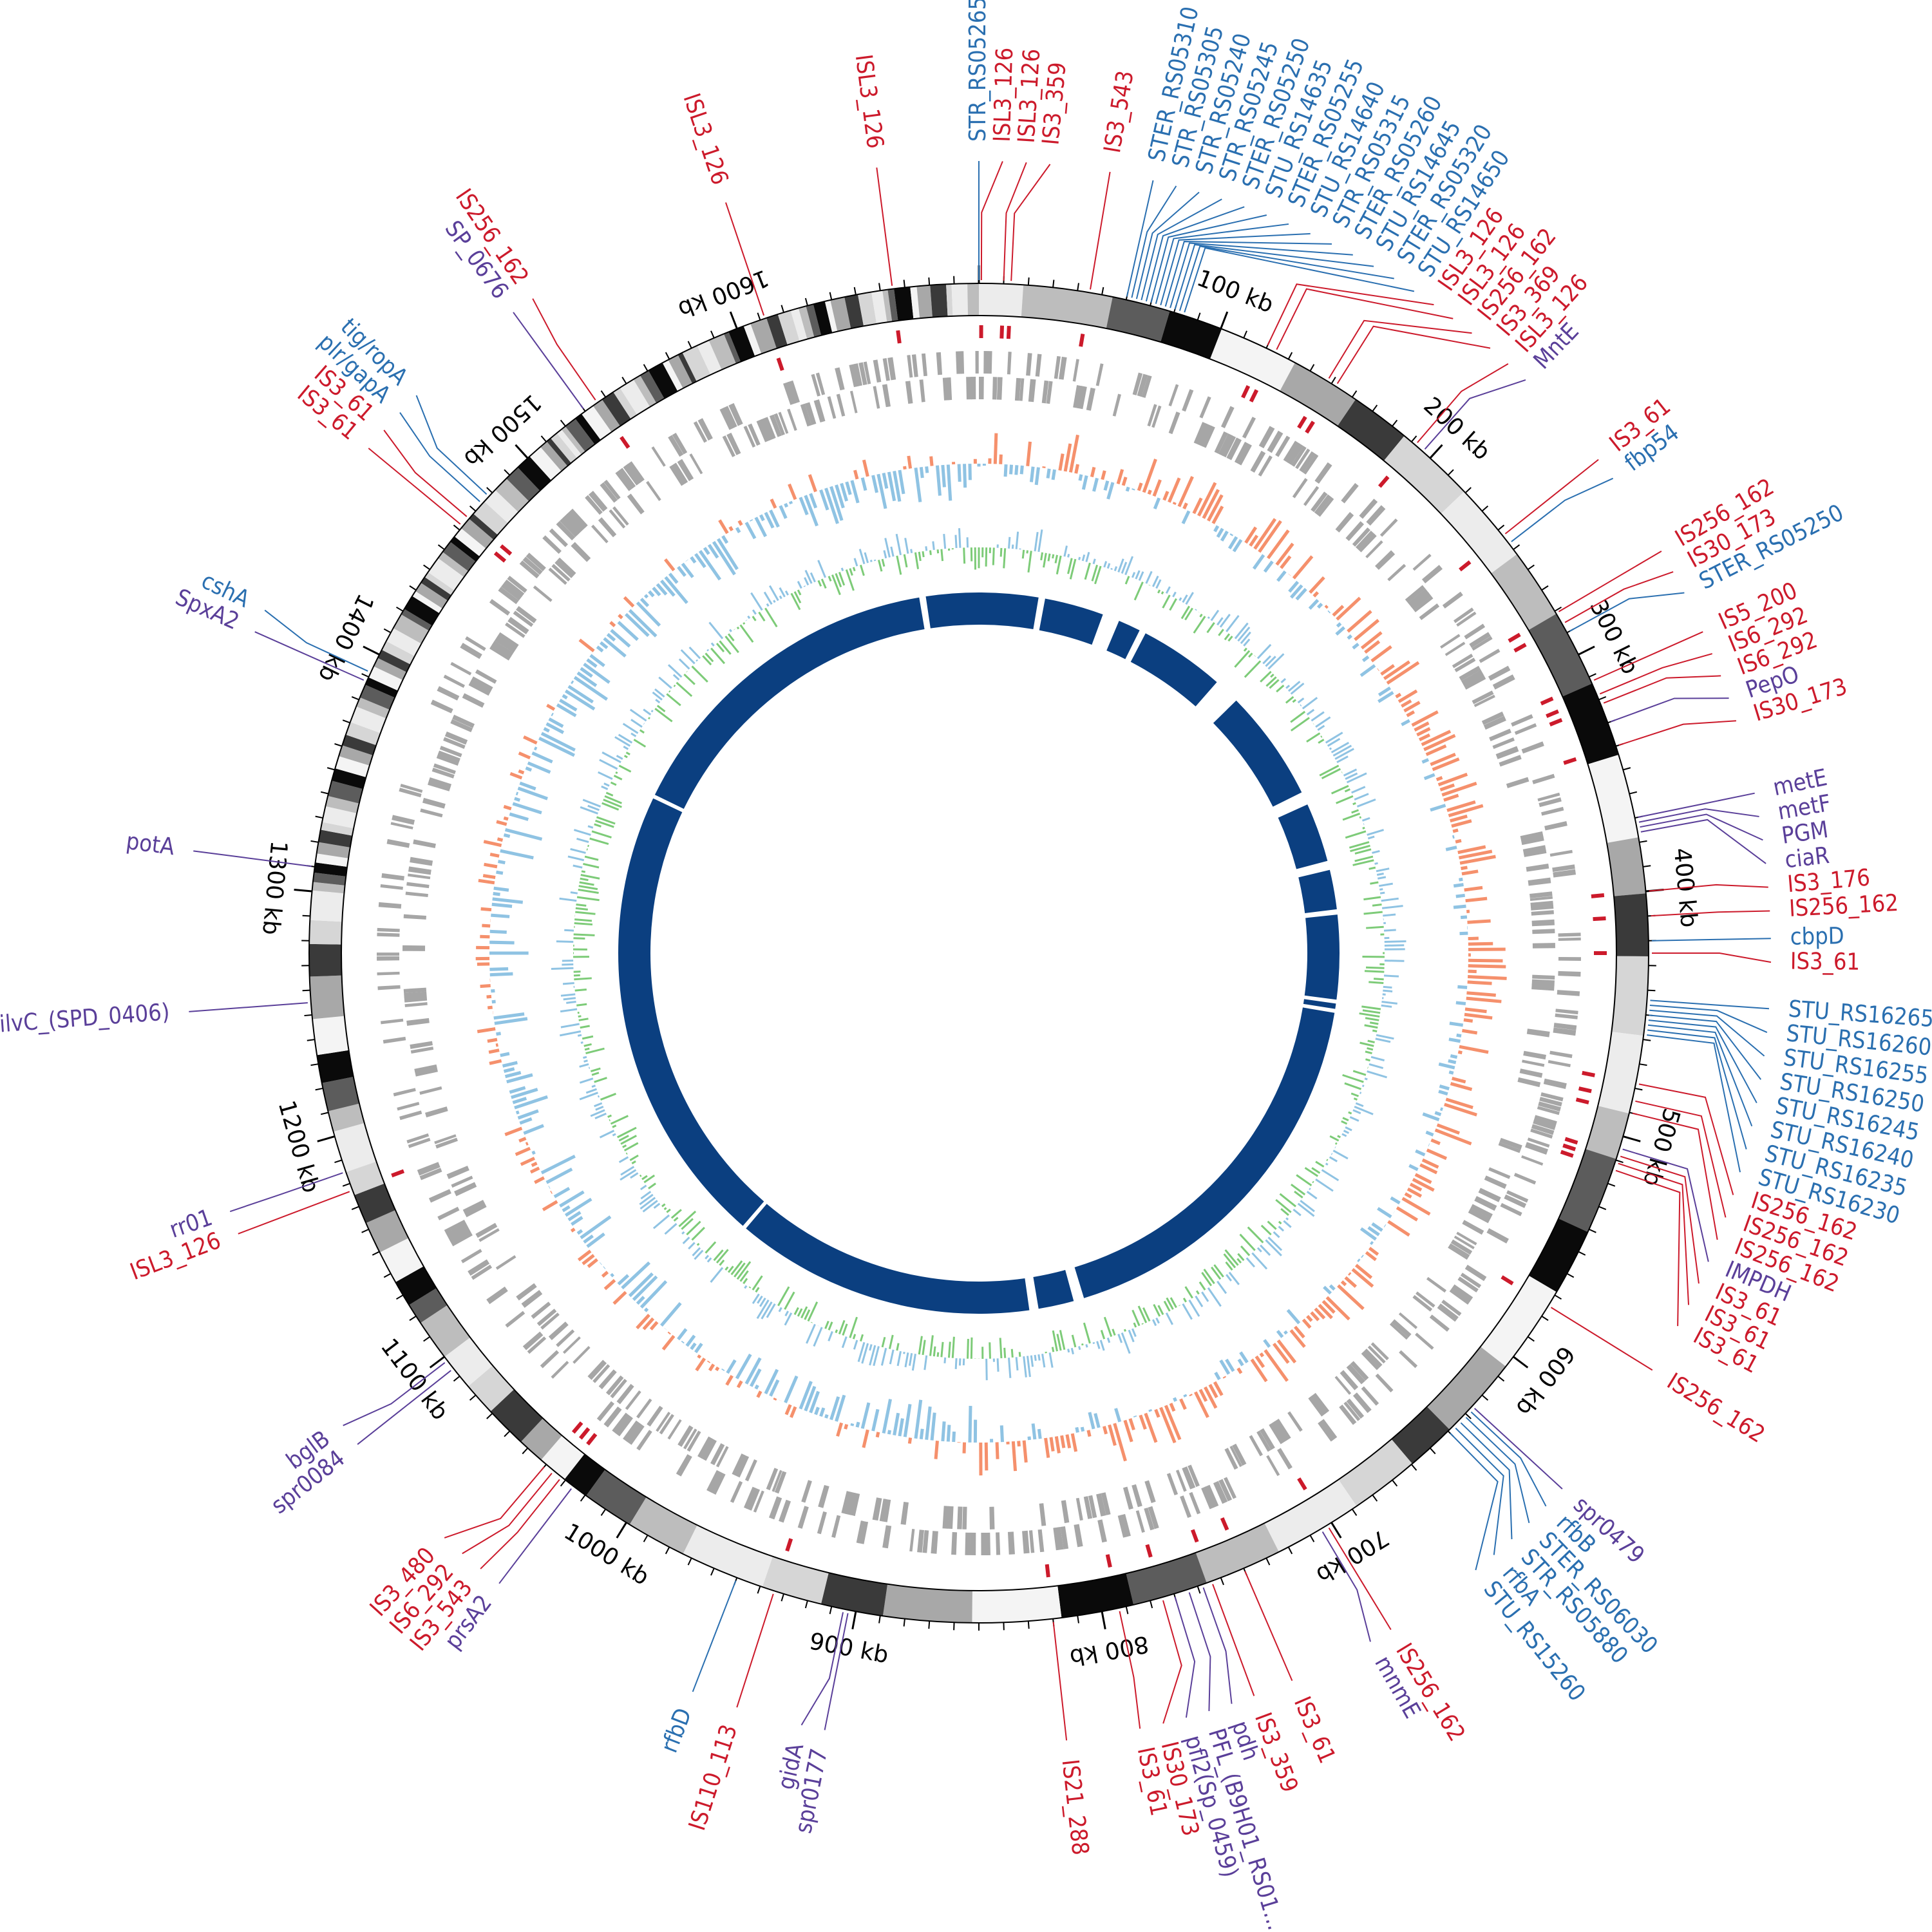  What do you see at coordinates (677, 1731) in the screenshot?
I see `annotation-label: rfbD` at bounding box center [677, 1731].